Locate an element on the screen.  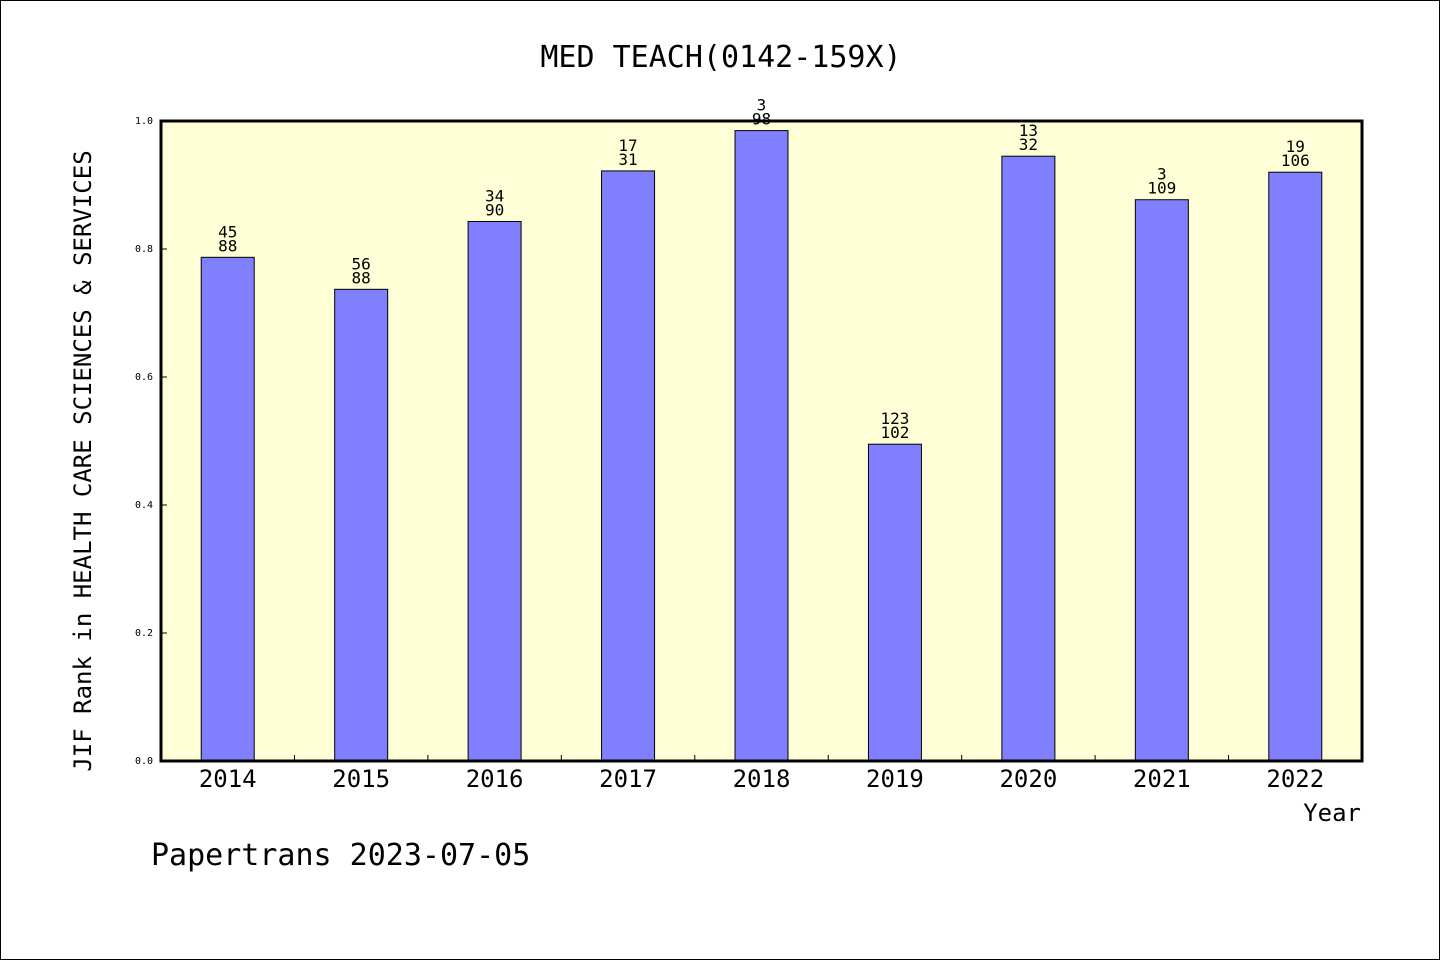
chart-title: MED TEACH(0142-159X) is located at coordinates (720, 57).